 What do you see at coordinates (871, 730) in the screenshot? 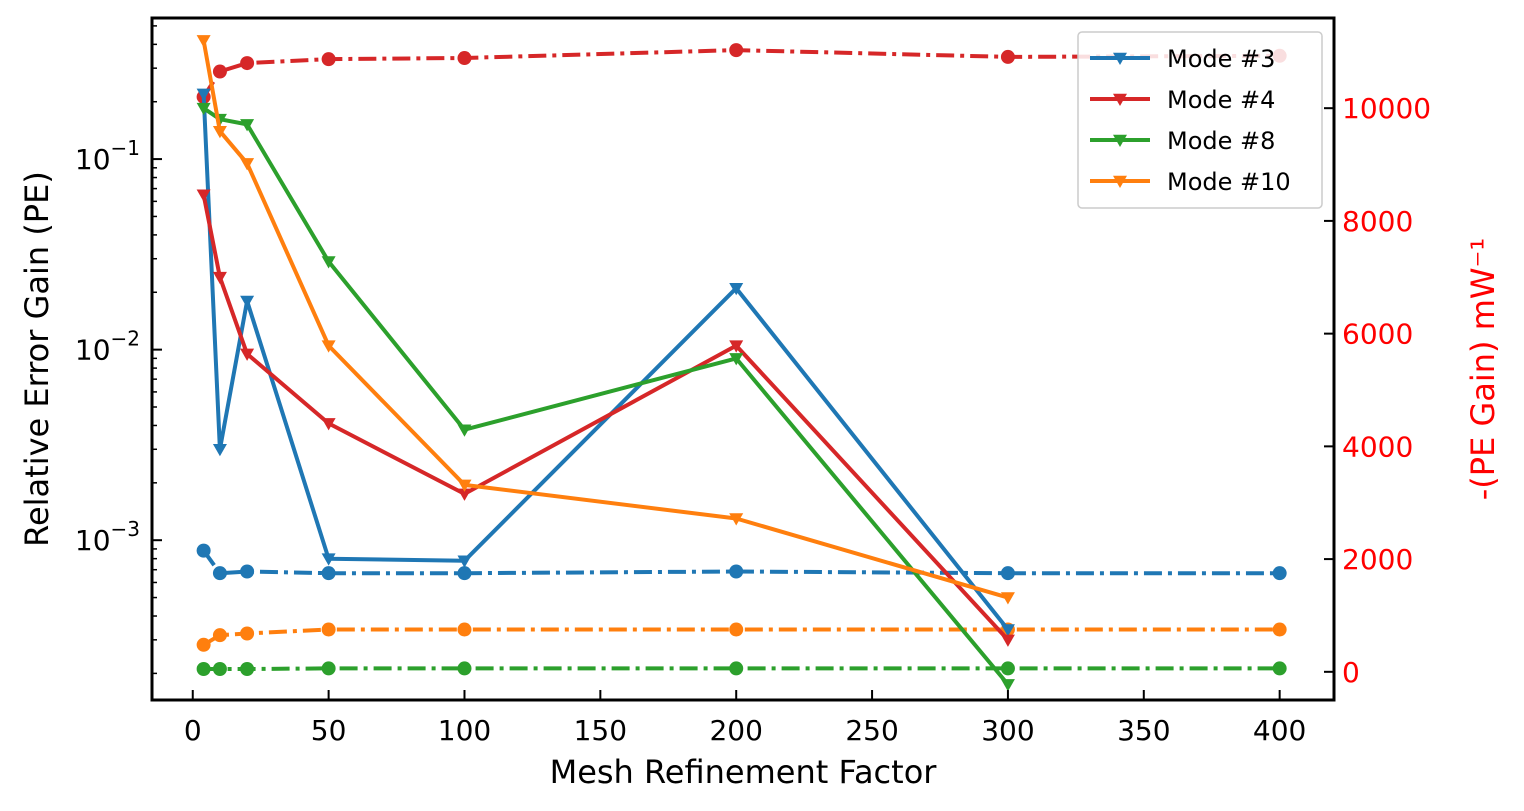
I see `x-tick-label: 250` at bounding box center [871, 730].